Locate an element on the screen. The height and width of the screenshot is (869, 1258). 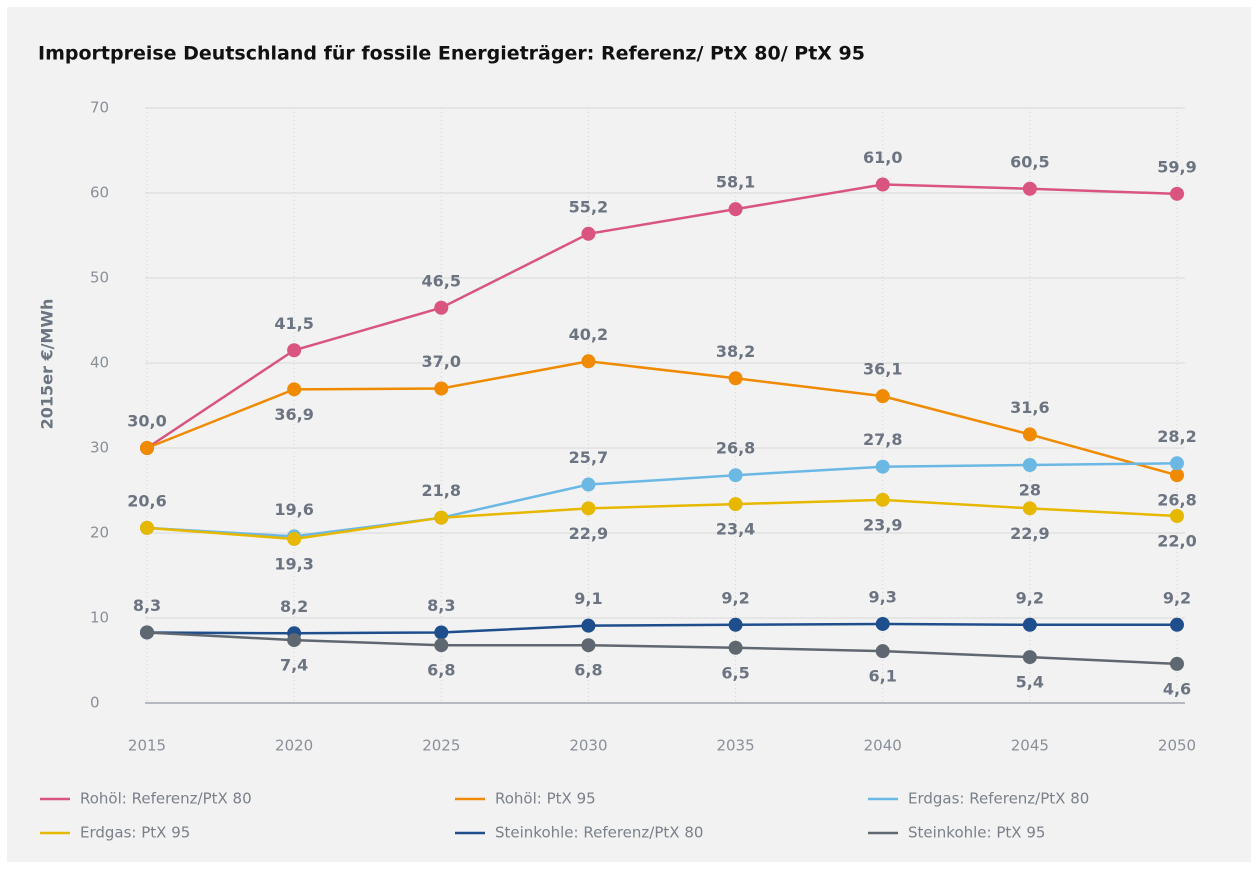
x-tick-label: 2035 is located at coordinates (735, 746).